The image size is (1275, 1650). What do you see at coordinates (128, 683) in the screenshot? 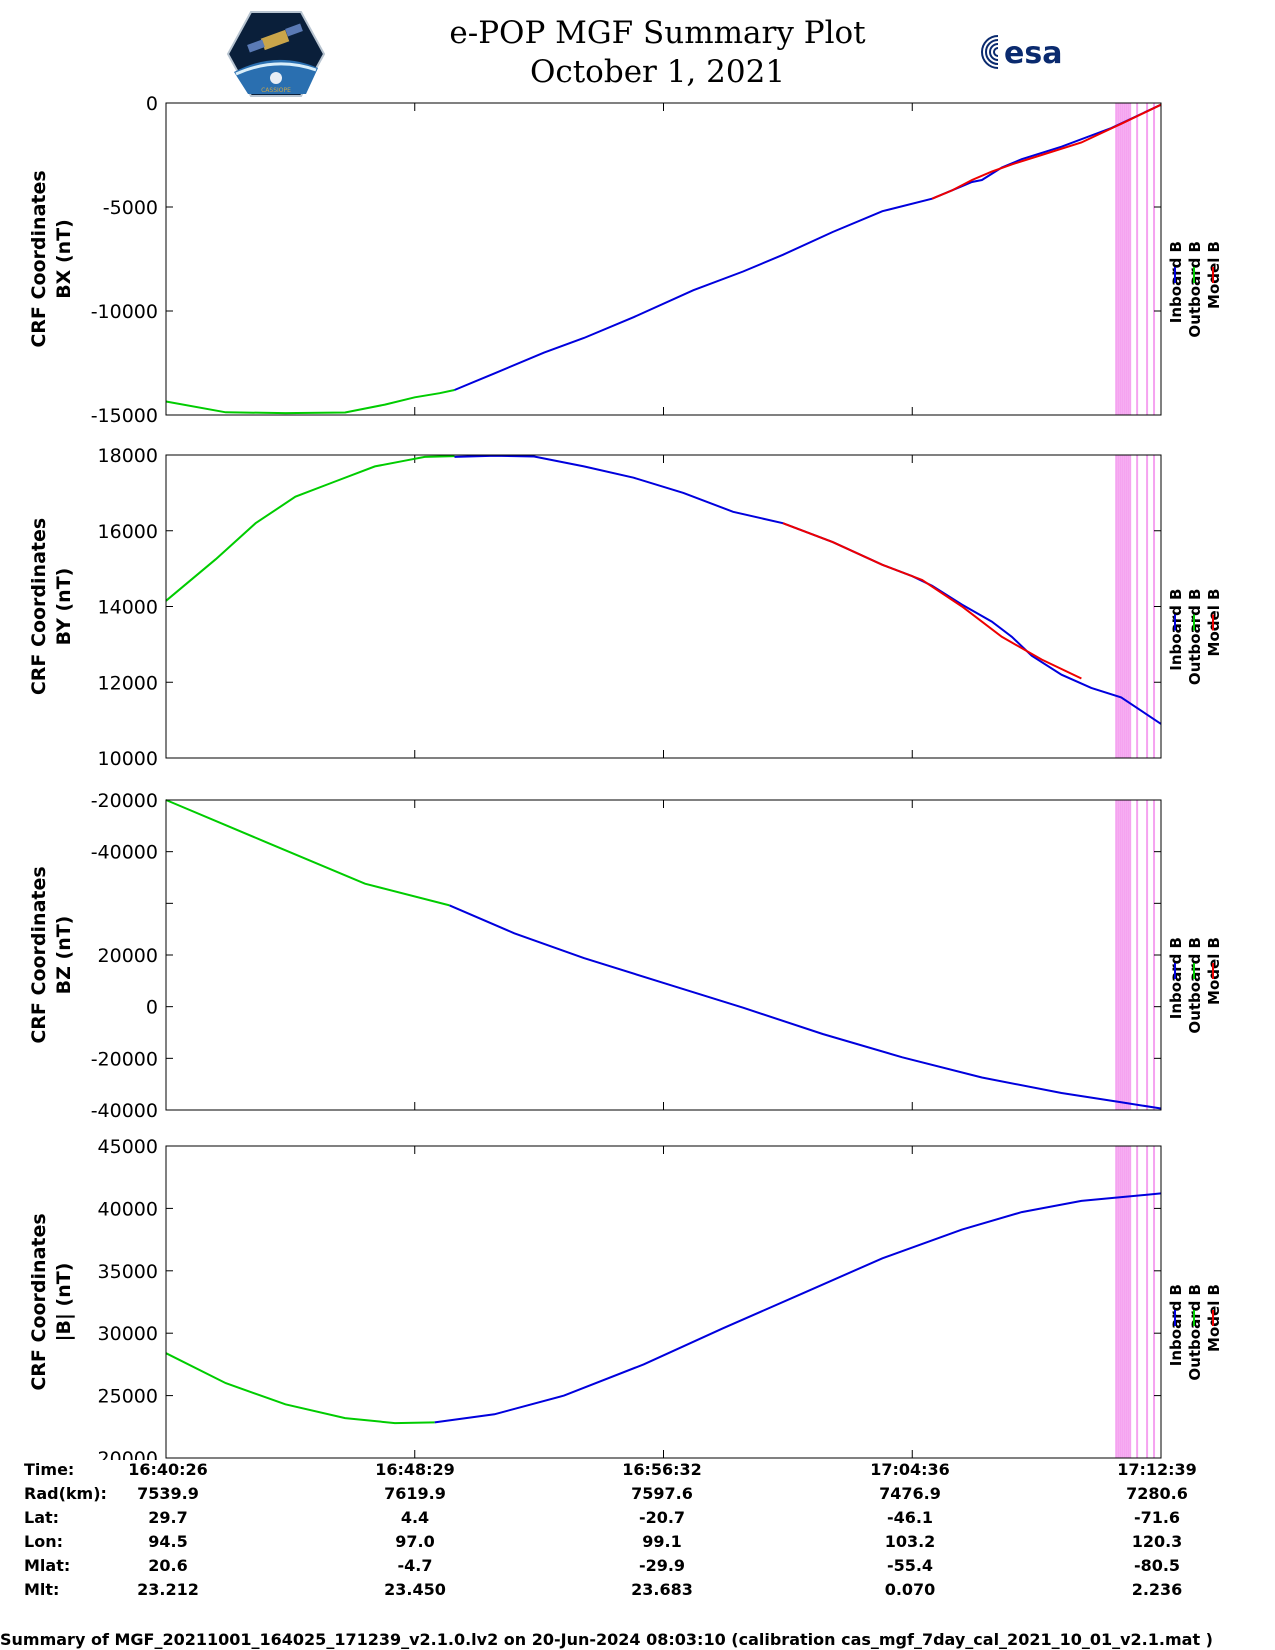
I see `y-tick-label: 12000` at bounding box center [128, 683].